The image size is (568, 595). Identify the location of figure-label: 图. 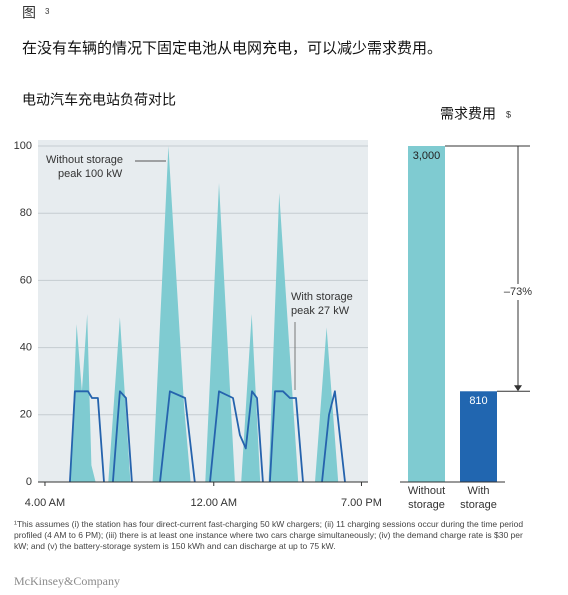
(29, 13).